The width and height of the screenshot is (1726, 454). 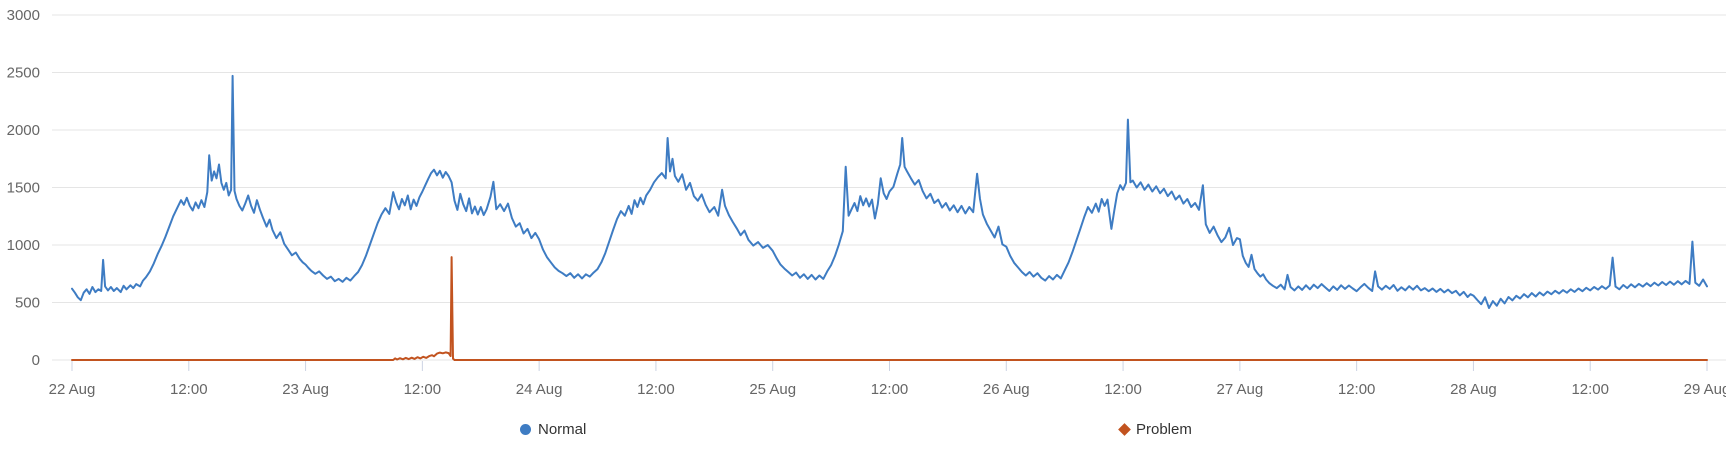 I want to click on x-axis-label: 24 Aug, so click(x=539, y=389).